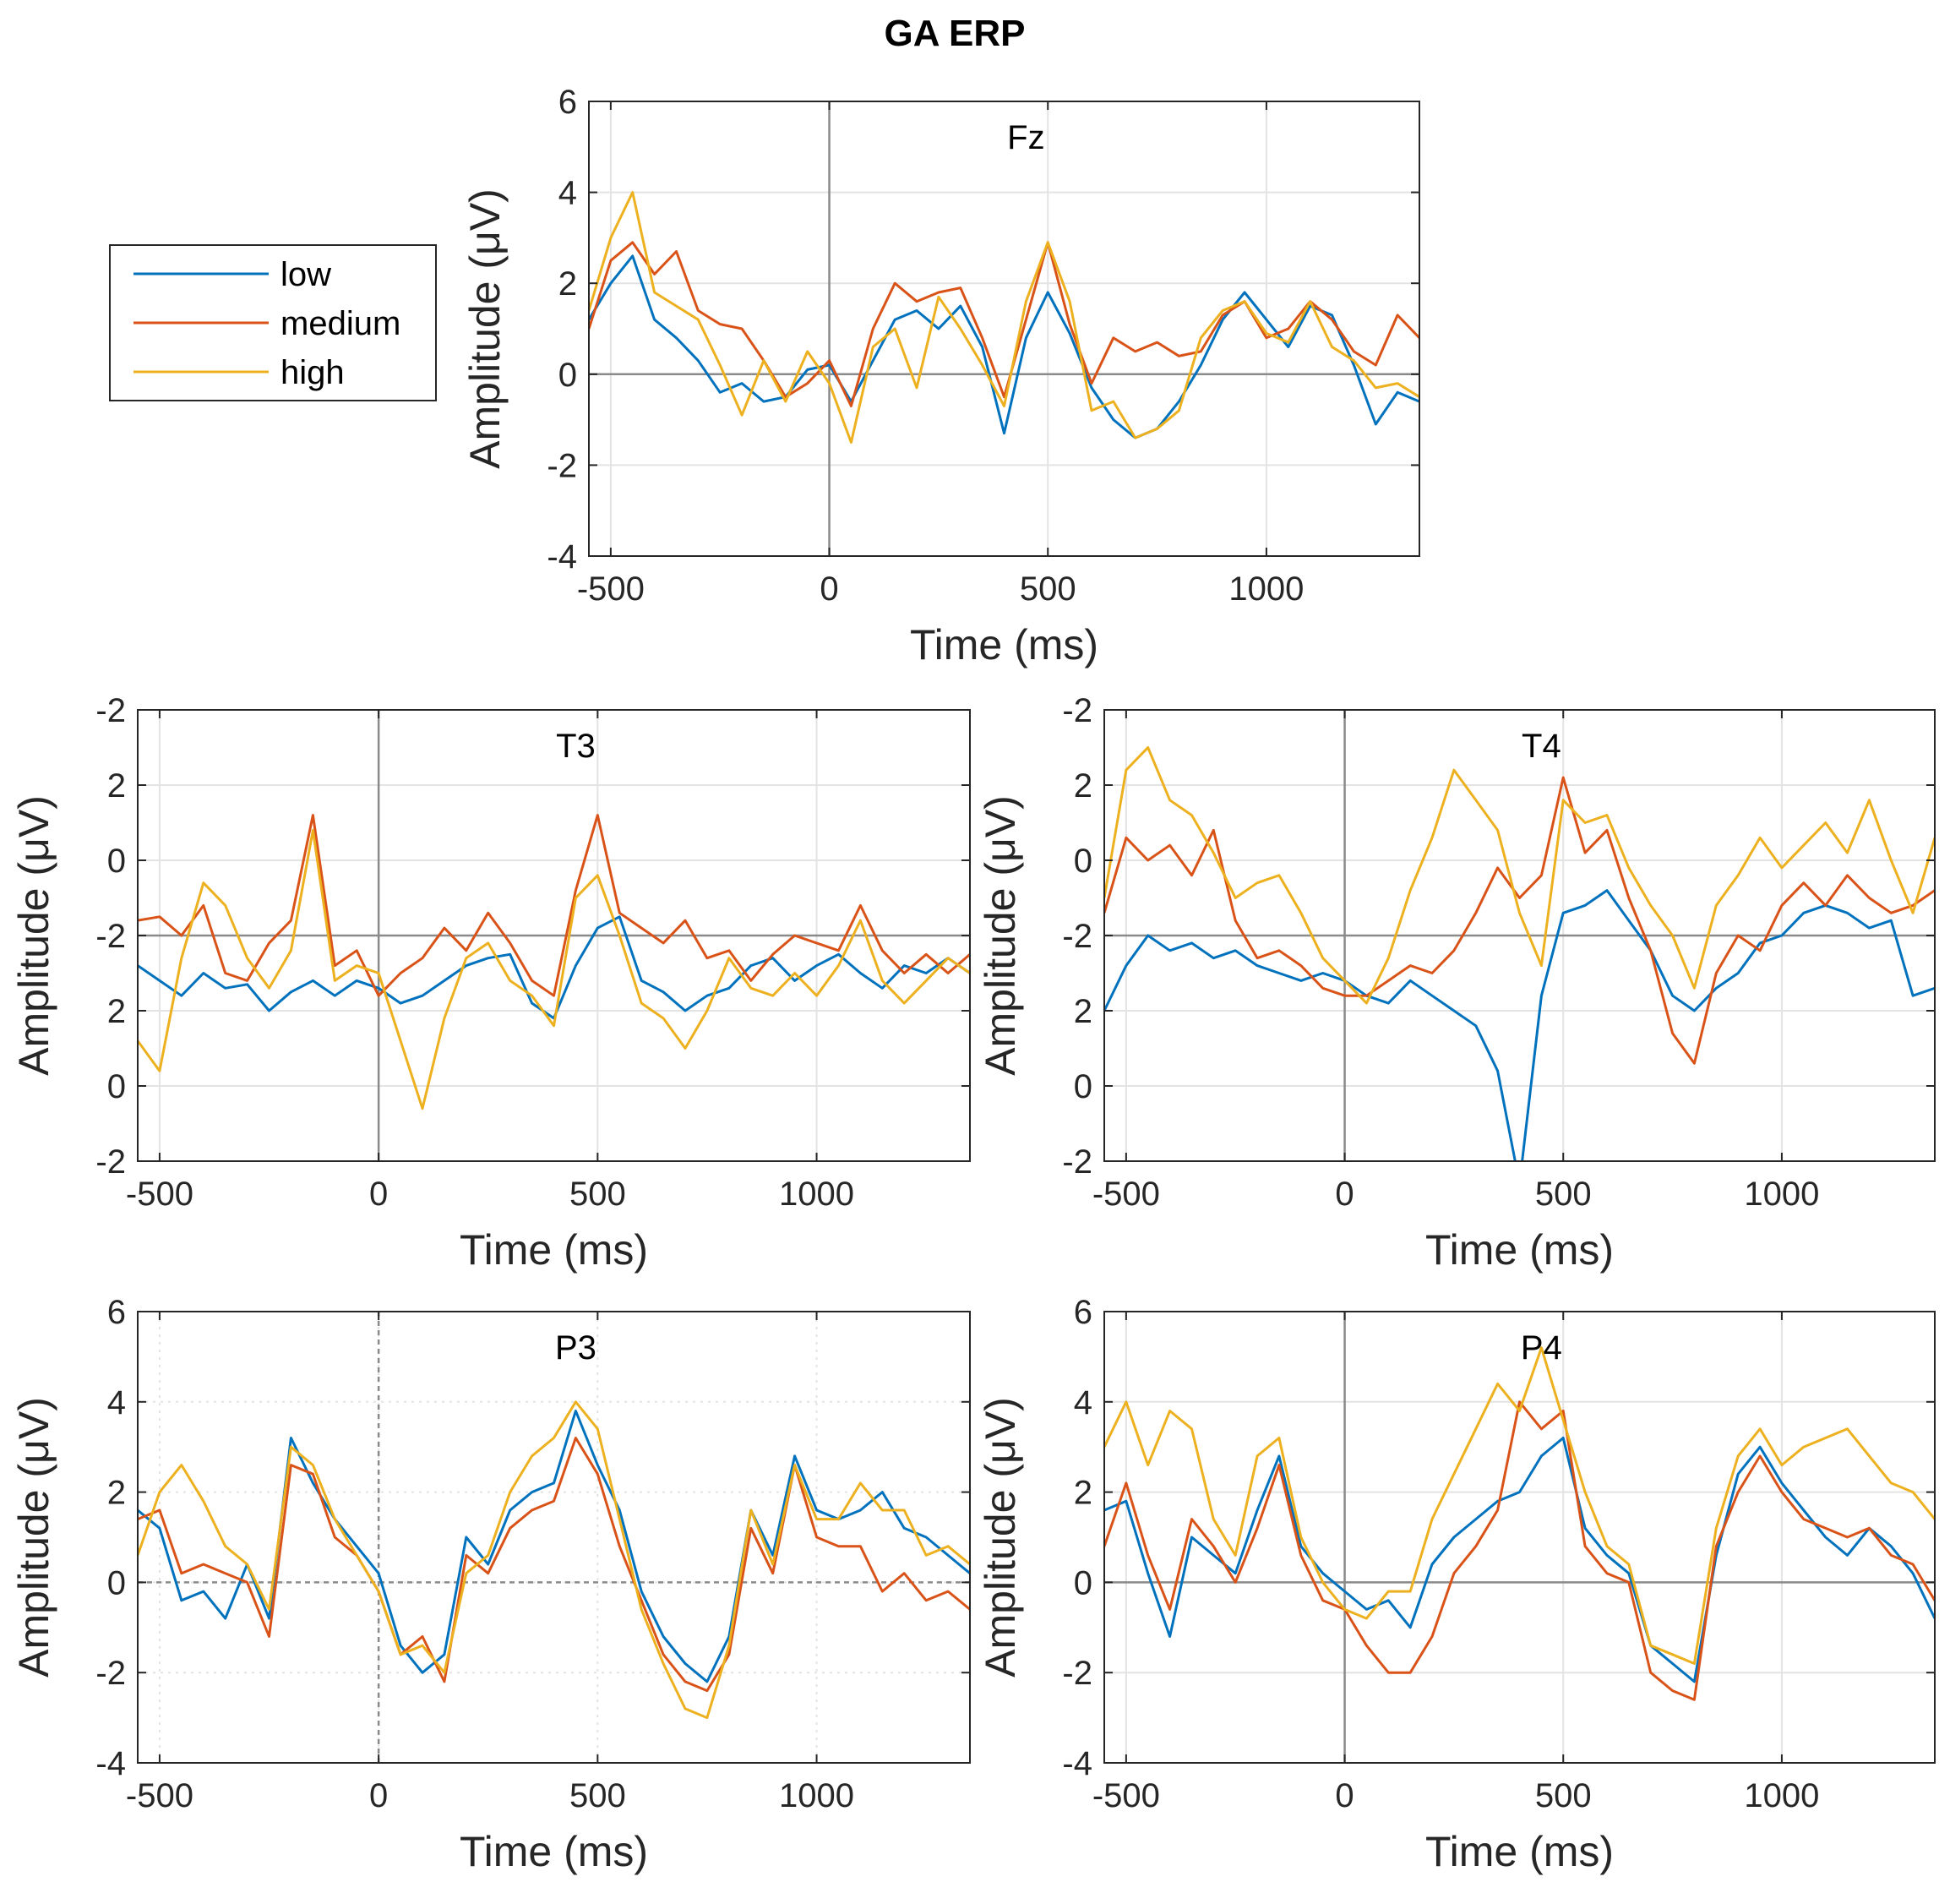 This screenshot has width=1950, height=1904. Describe the element at coordinates (1025, 137) in the screenshot. I see `channel-label: Fz` at that location.